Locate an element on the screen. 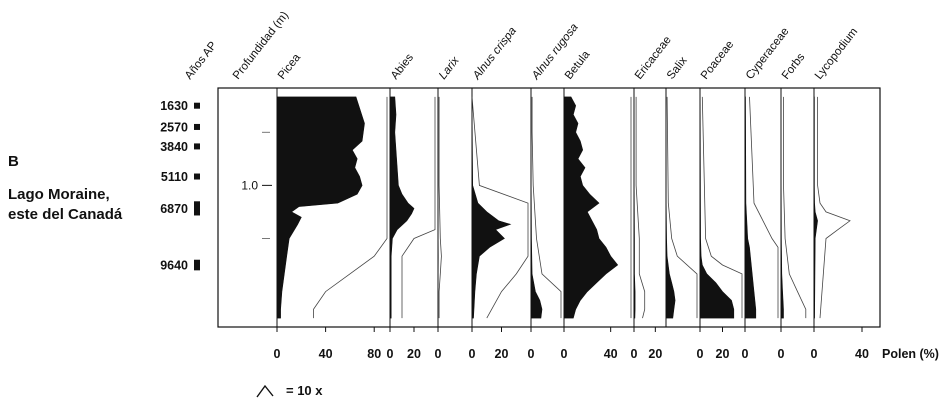 The width and height of the screenshot is (942, 405). taxon-label: Poaceae is located at coordinates (717, 60).